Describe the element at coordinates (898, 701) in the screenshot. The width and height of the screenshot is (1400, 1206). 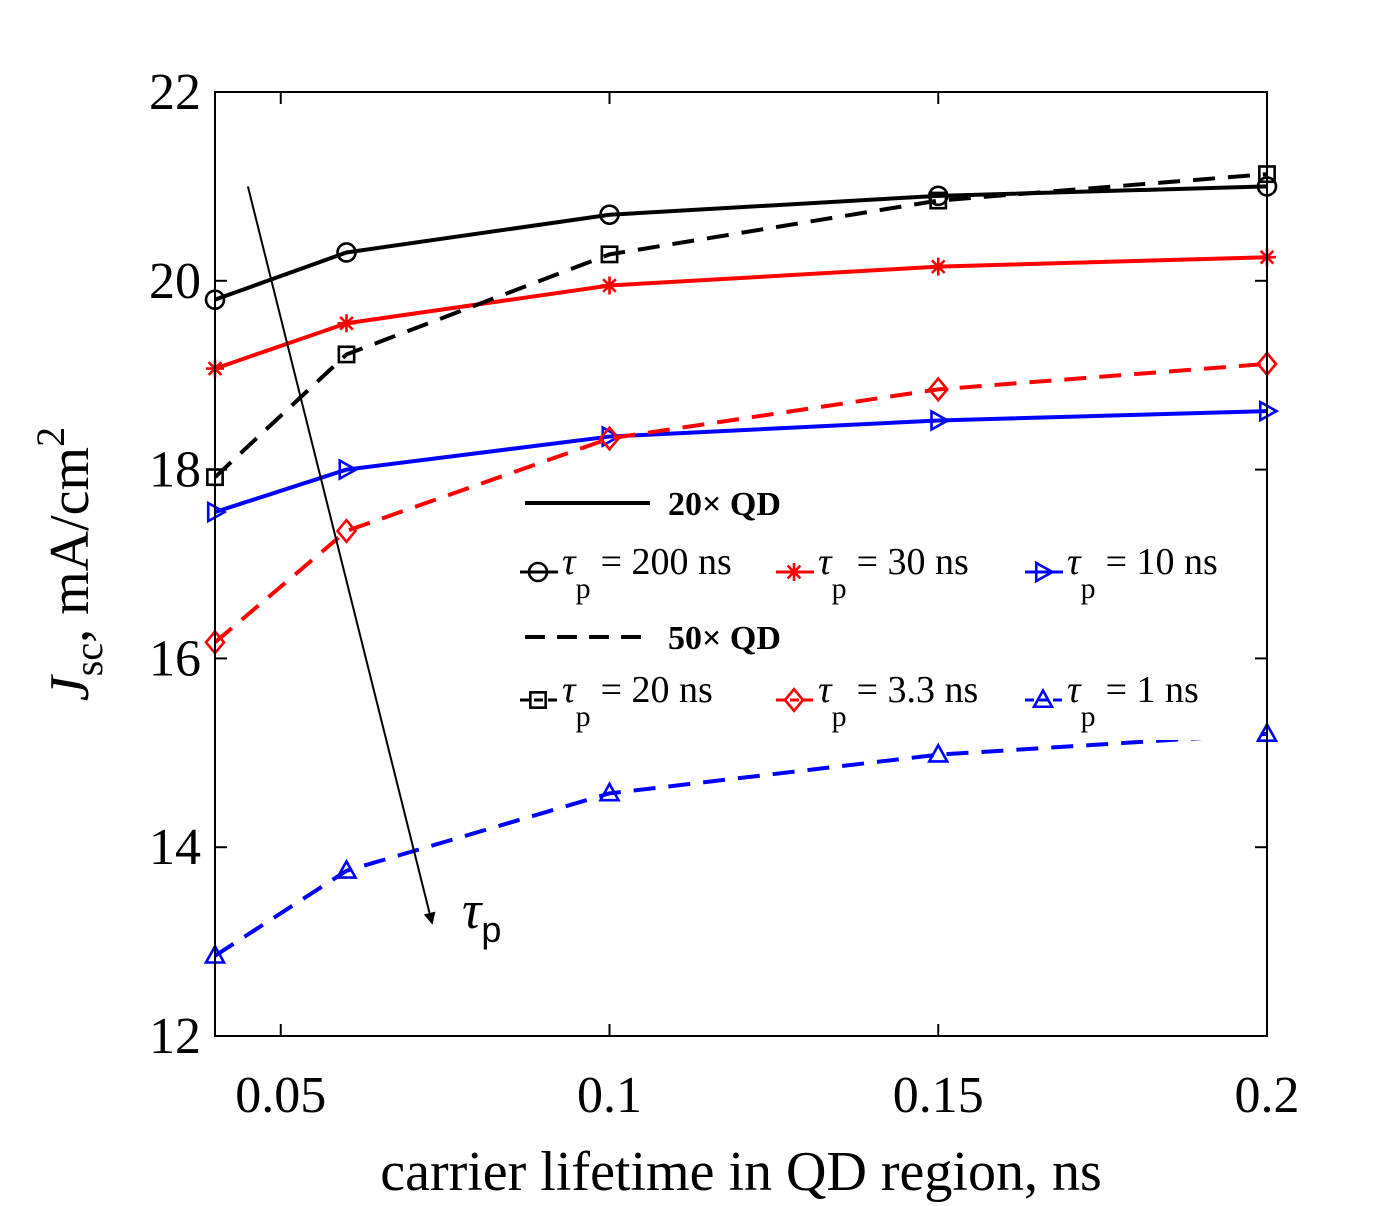
I see `legend-entry-s3_3: τp= 3.3 ns` at that location.